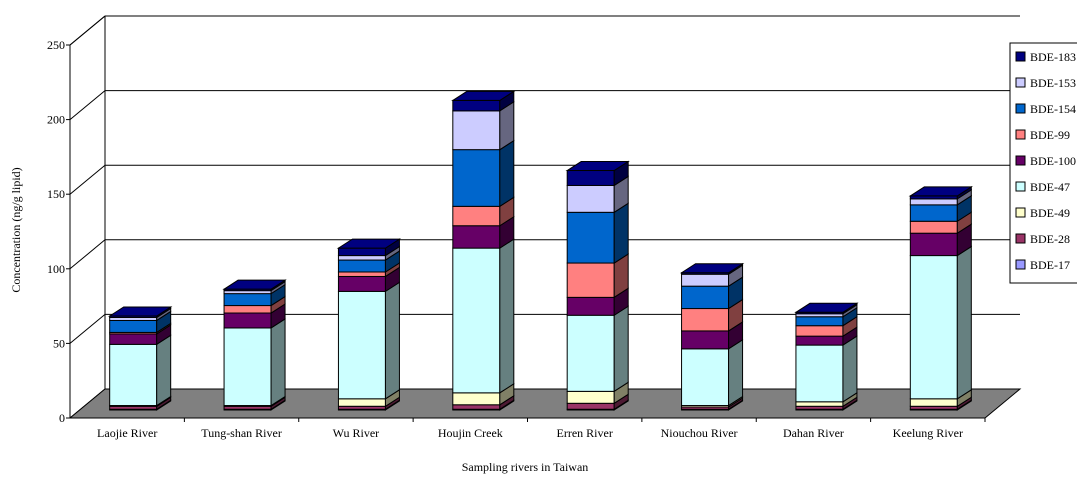 Image resolution: width=1077 pixels, height=477 pixels. I want to click on y-axis-ticks: 0 50 100 150 200 250, so click(58, 231).